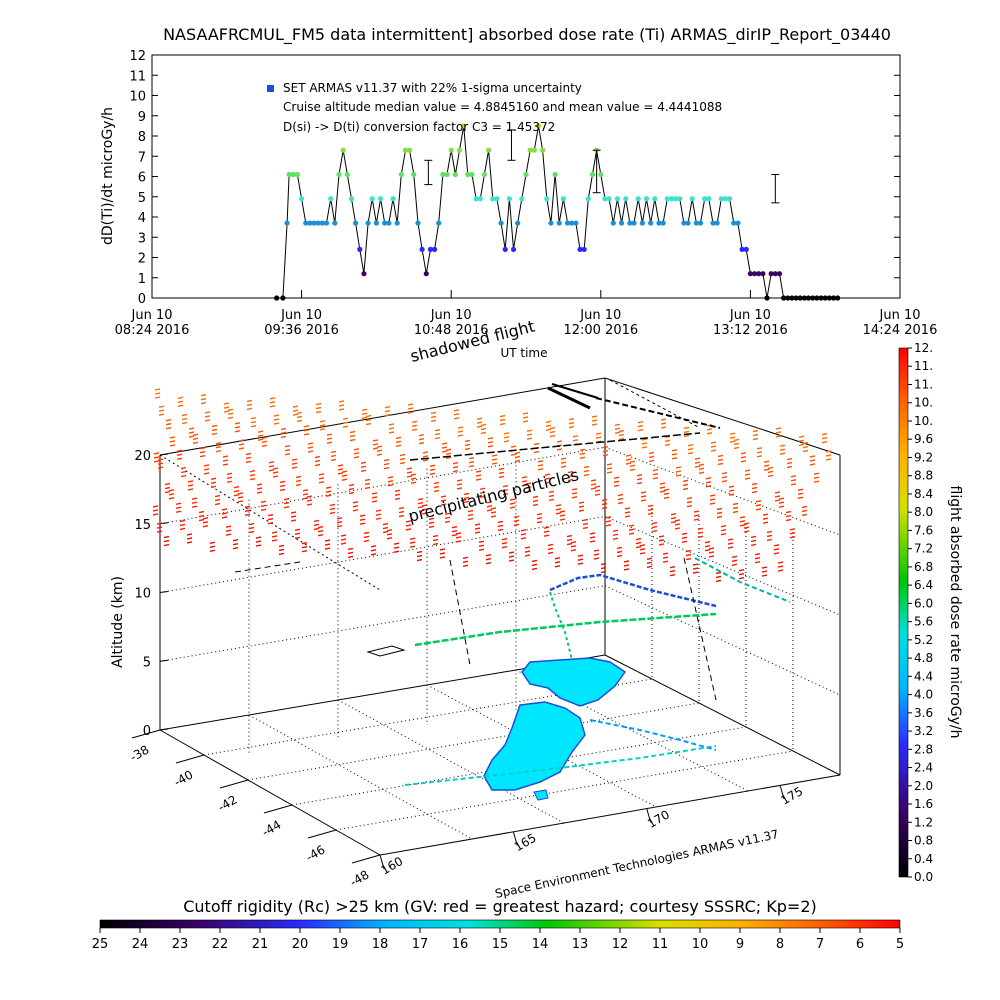 The width and height of the screenshot is (1000, 1000). What do you see at coordinates (592, 831) in the screenshot?
I see `longitude-ticks: 160 165 170 175` at bounding box center [592, 831].